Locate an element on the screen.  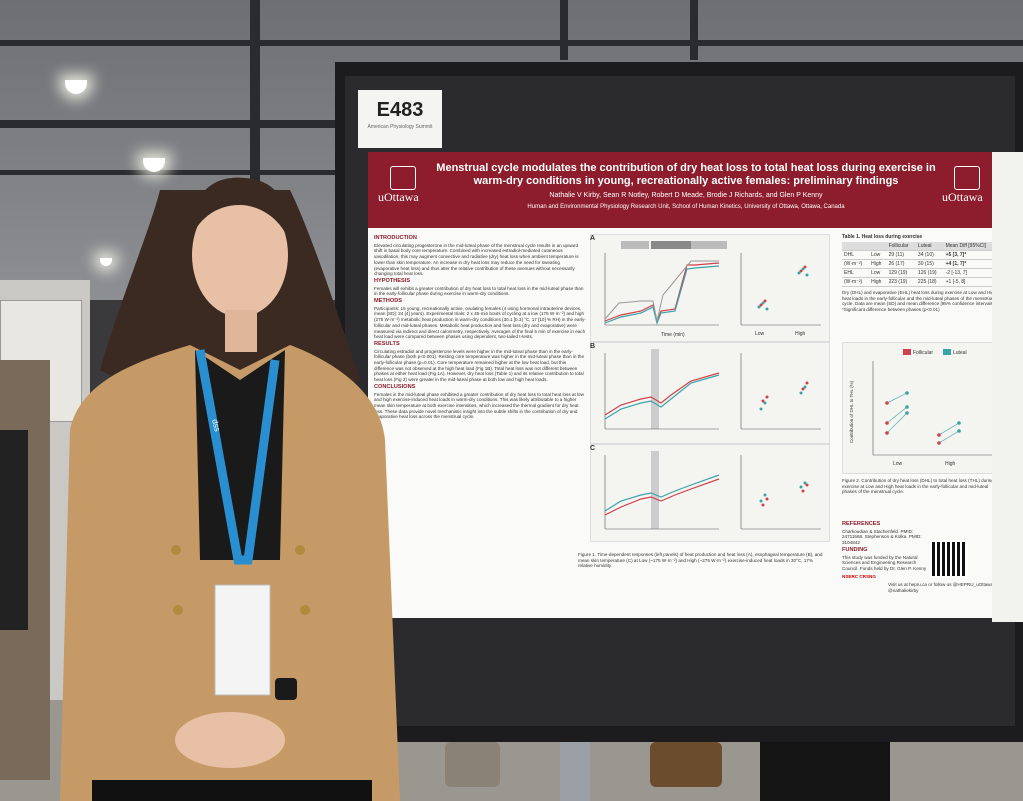
booth-code: E483 is located at coordinates (400, 110).